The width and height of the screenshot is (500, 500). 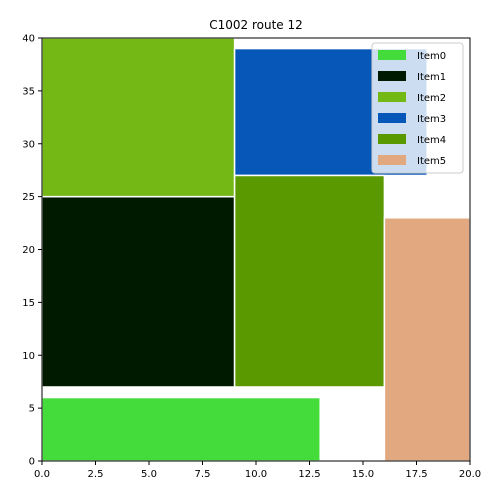 I want to click on x-tick-label: 15.0, so click(x=363, y=474).